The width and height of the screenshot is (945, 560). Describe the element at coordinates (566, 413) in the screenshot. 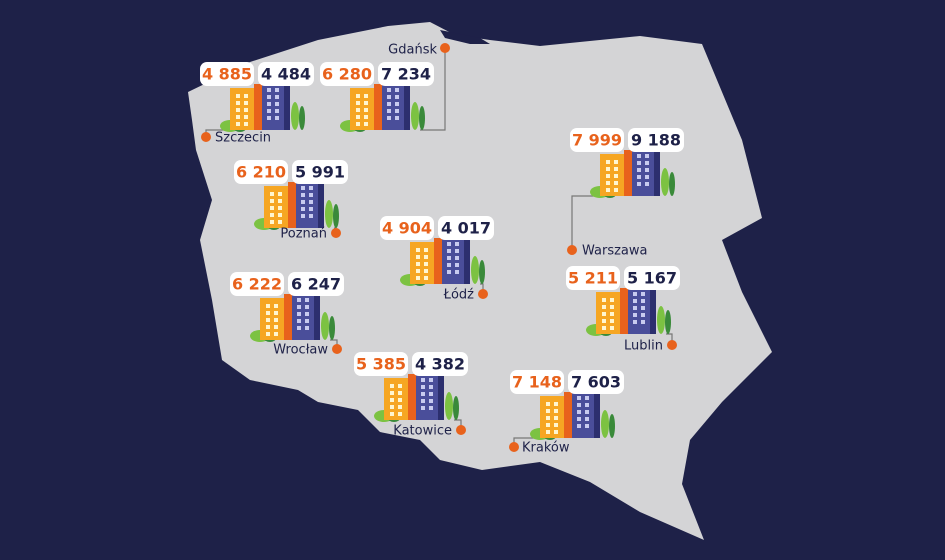

I see `city-marker: 7 148 7 603 Kraków` at that location.